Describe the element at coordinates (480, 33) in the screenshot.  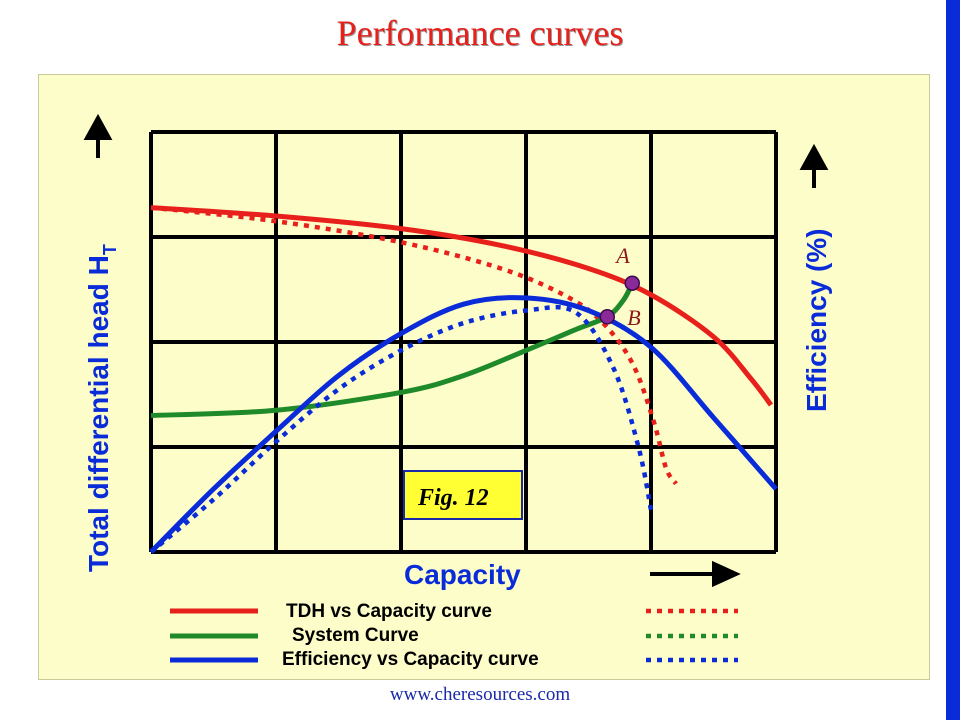
I see `page-title: Performance curves` at that location.